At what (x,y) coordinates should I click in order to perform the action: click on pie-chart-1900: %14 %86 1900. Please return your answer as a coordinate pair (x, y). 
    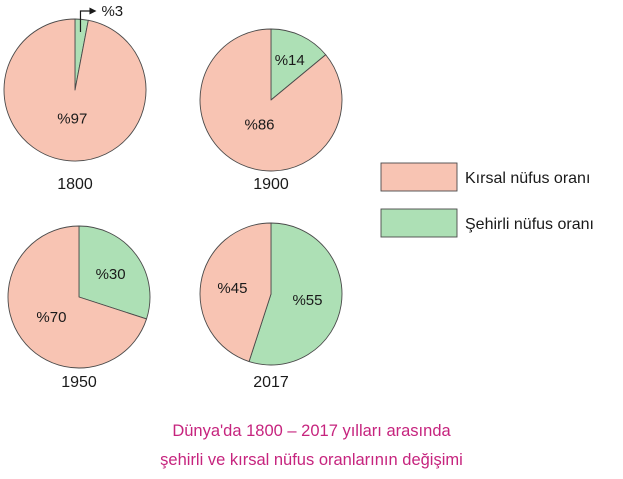
    Looking at the image, I should click on (271, 110).